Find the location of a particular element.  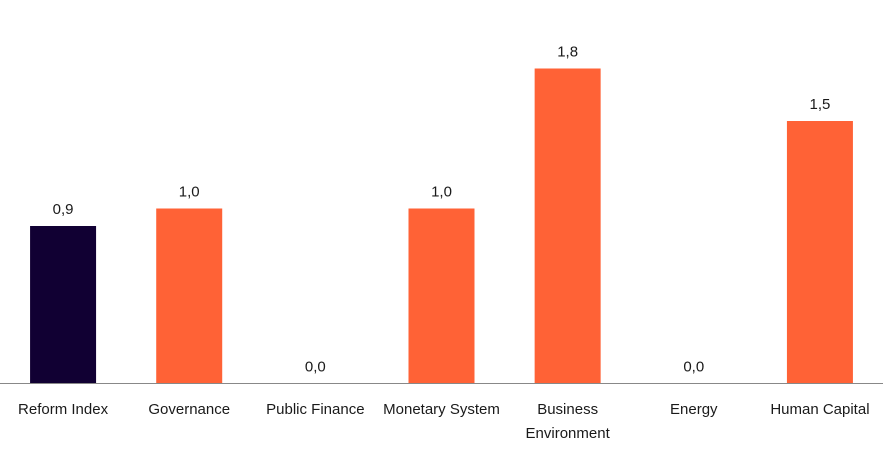

bar-monetary-system is located at coordinates (441, 296).